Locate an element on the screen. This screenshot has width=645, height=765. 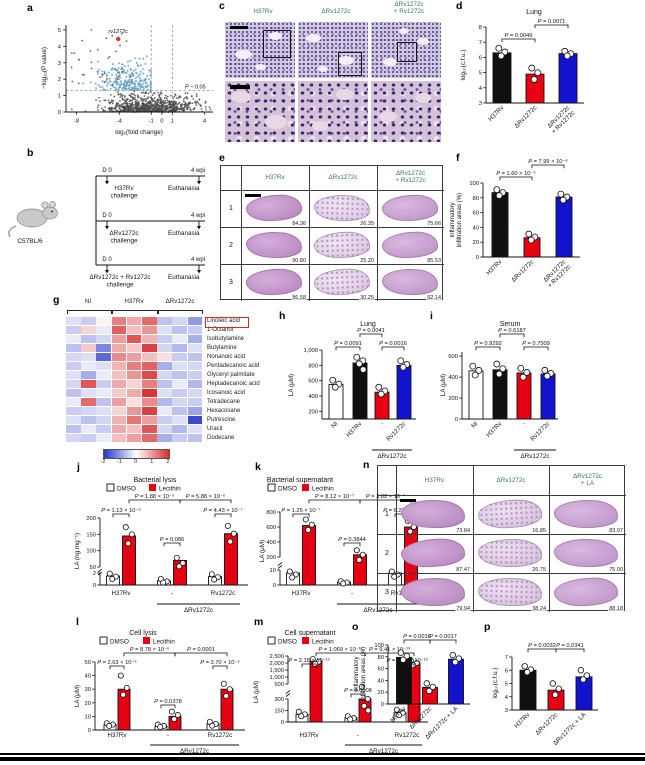
p-value: P = 0.0041 is located at coordinates (371, 331).